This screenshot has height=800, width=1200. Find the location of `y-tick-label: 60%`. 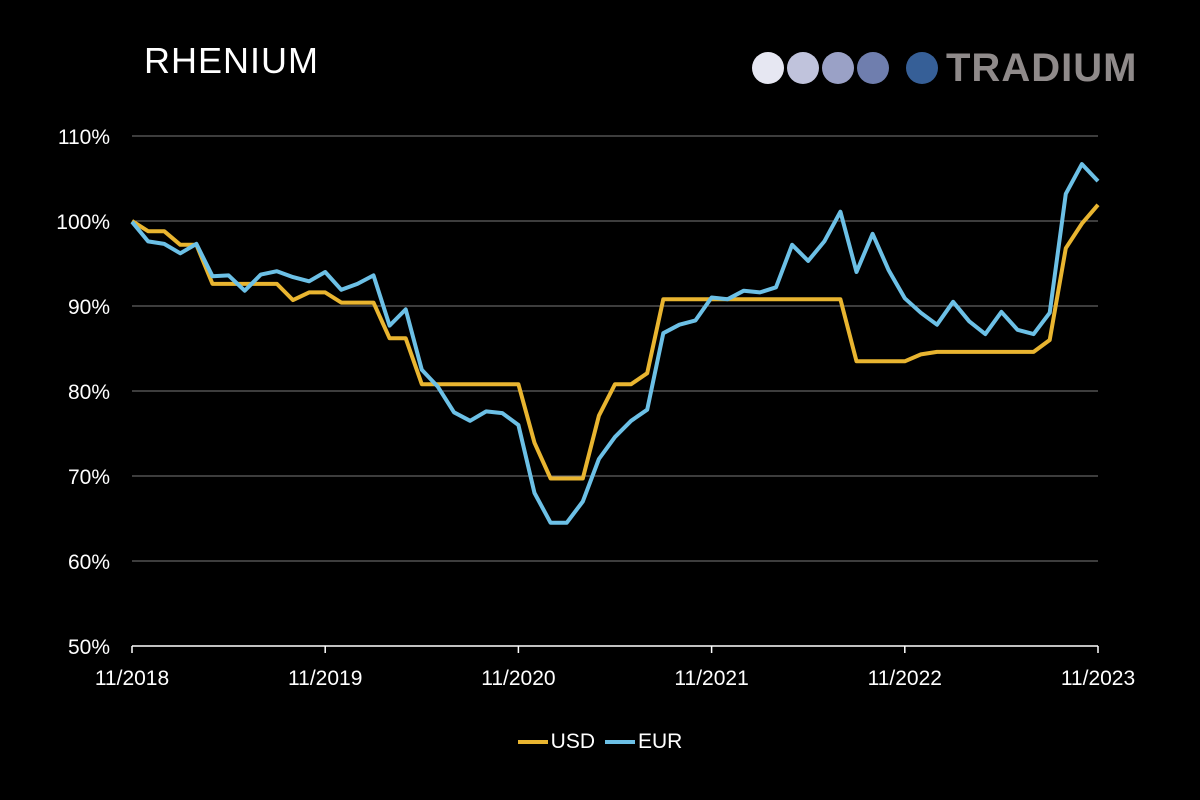

y-tick-label: 60% is located at coordinates (89, 562).